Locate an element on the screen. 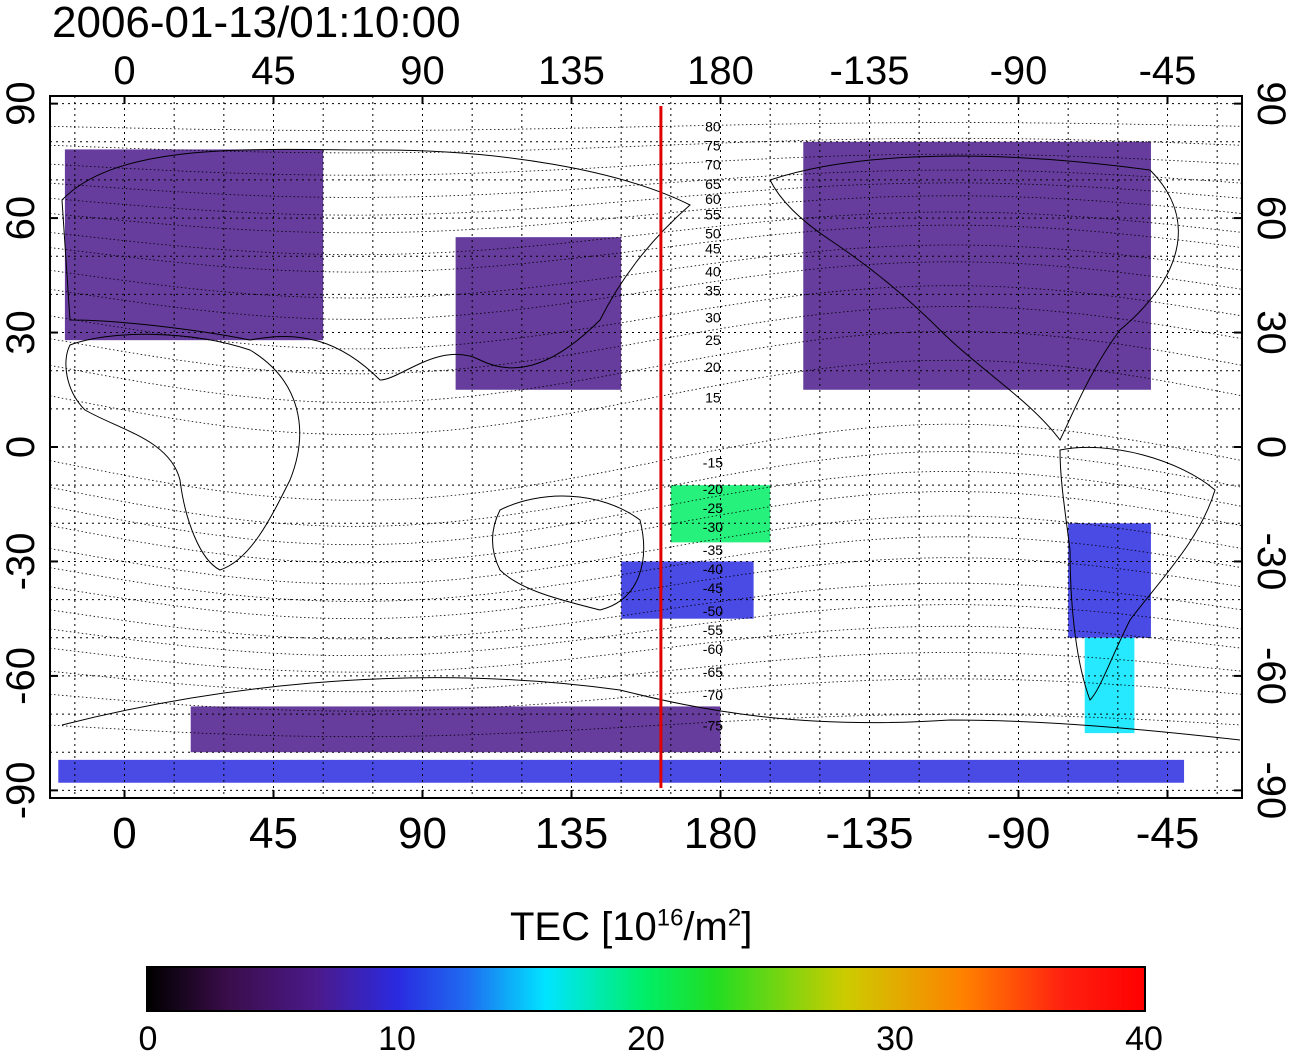 The width and height of the screenshot is (1292, 1059). lat-tick-label-right: -60 is located at coordinates (1270, 676).